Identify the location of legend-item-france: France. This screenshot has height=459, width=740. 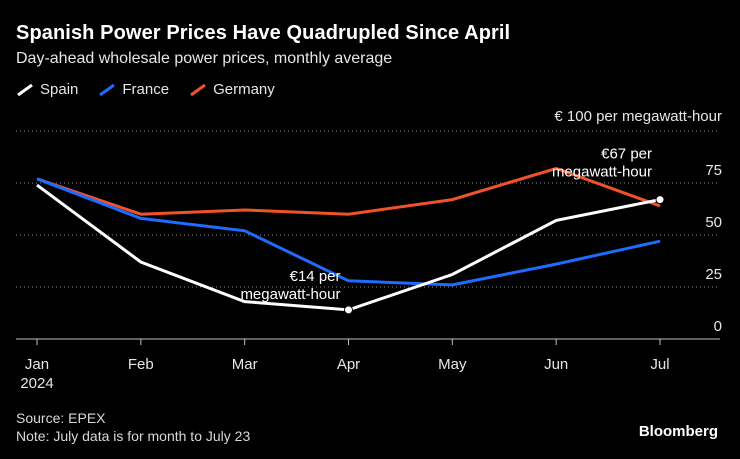
(133, 89).